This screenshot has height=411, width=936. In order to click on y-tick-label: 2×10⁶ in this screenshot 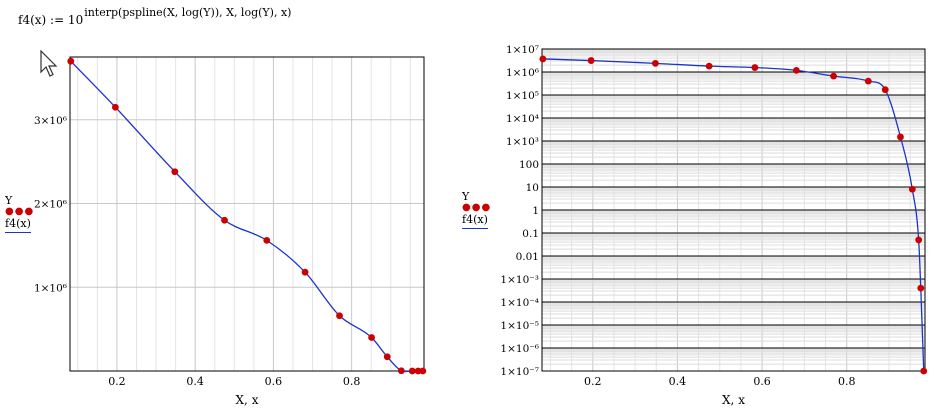, I will do `click(50, 205)`.